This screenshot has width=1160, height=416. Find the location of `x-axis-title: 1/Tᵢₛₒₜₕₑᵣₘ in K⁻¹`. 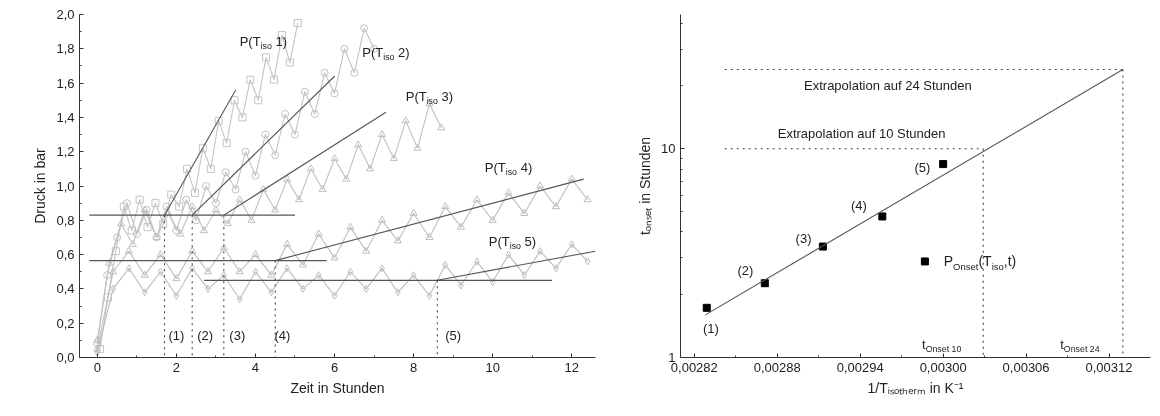

x-axis-title: 1/Tᵢₛₒₜₕₑᵣₘ in K⁻¹ is located at coordinates (915, 387).